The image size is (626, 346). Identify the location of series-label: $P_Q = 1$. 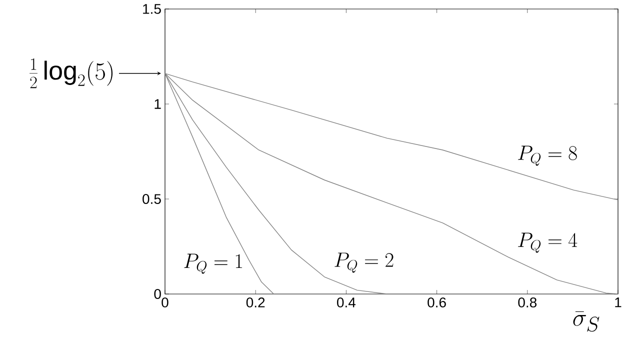
(213, 264).